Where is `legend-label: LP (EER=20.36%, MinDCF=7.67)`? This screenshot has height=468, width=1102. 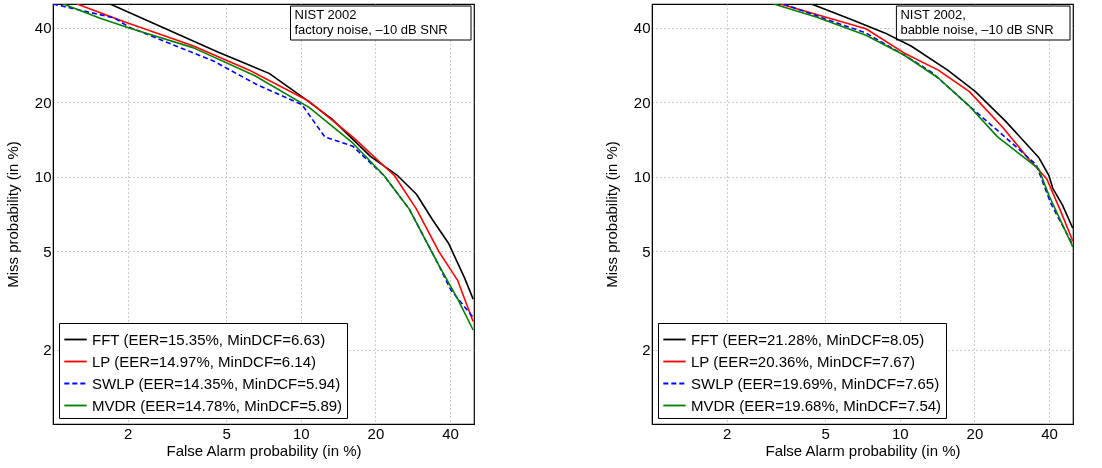 legend-label: LP (EER=20.36%, MinDCF=7.67) is located at coordinates (803, 361).